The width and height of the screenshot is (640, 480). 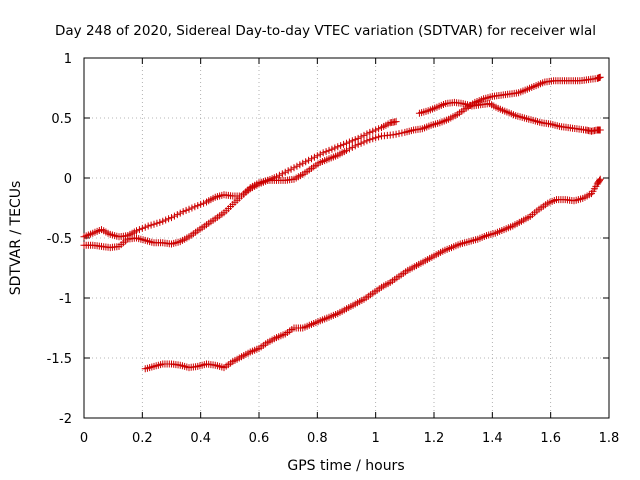 I want to click on x-tick-label: 1.4, so click(x=492, y=438).